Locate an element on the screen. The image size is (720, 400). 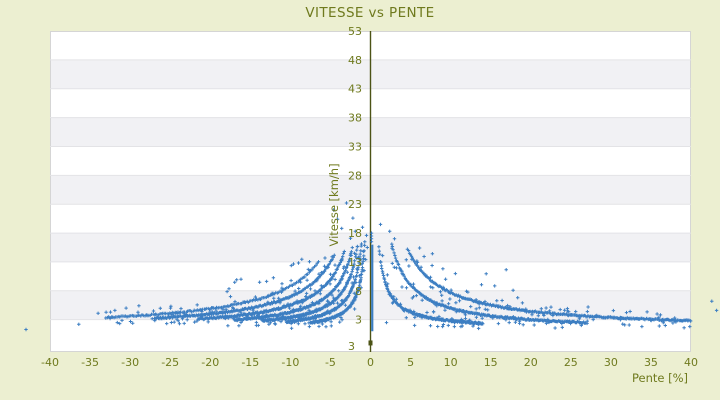
y-tick-label: 28 is located at coordinates (355, 175).